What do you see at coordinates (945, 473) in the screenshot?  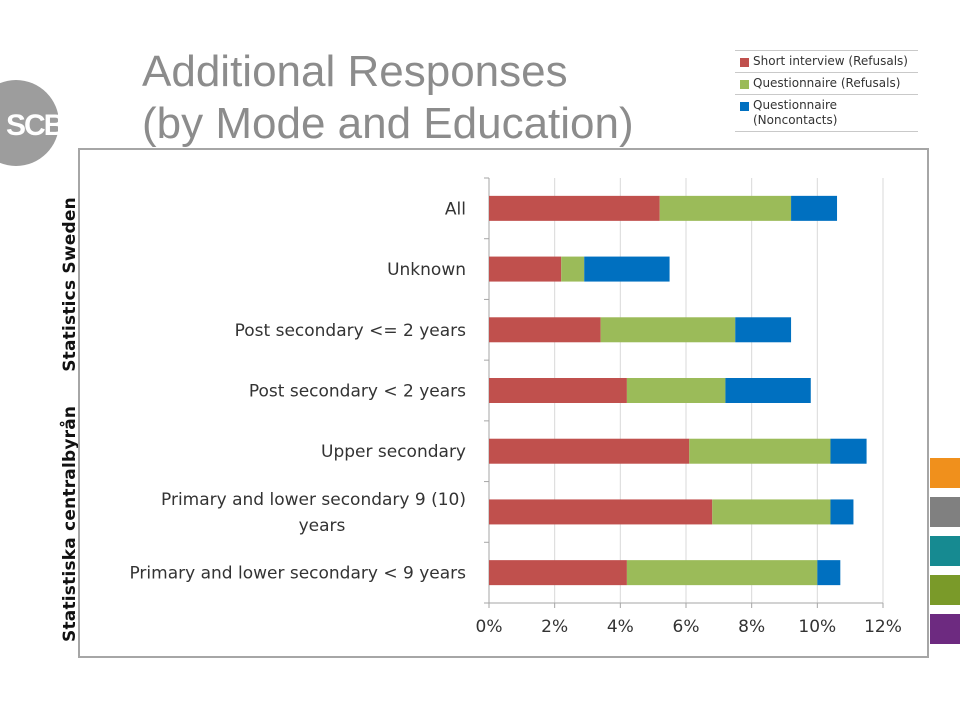 I see `side-tab-orange` at bounding box center [945, 473].